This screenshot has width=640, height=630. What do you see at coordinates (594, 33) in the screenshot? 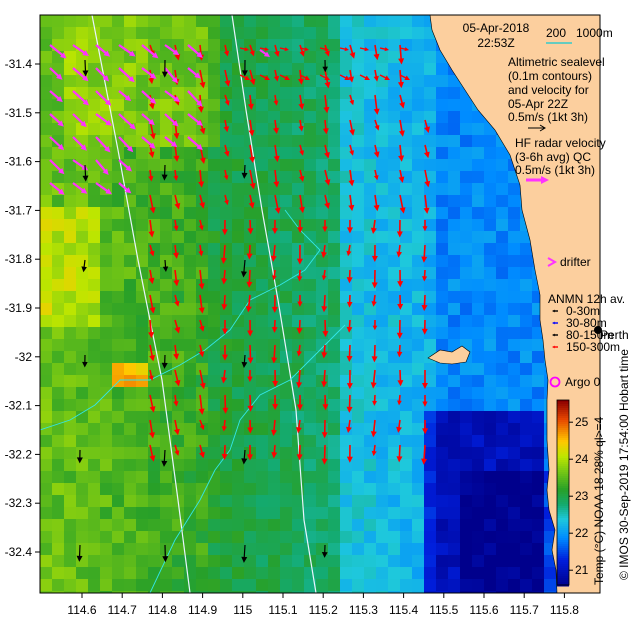
I see `isobath-label-1000: 1000m` at bounding box center [594, 33].